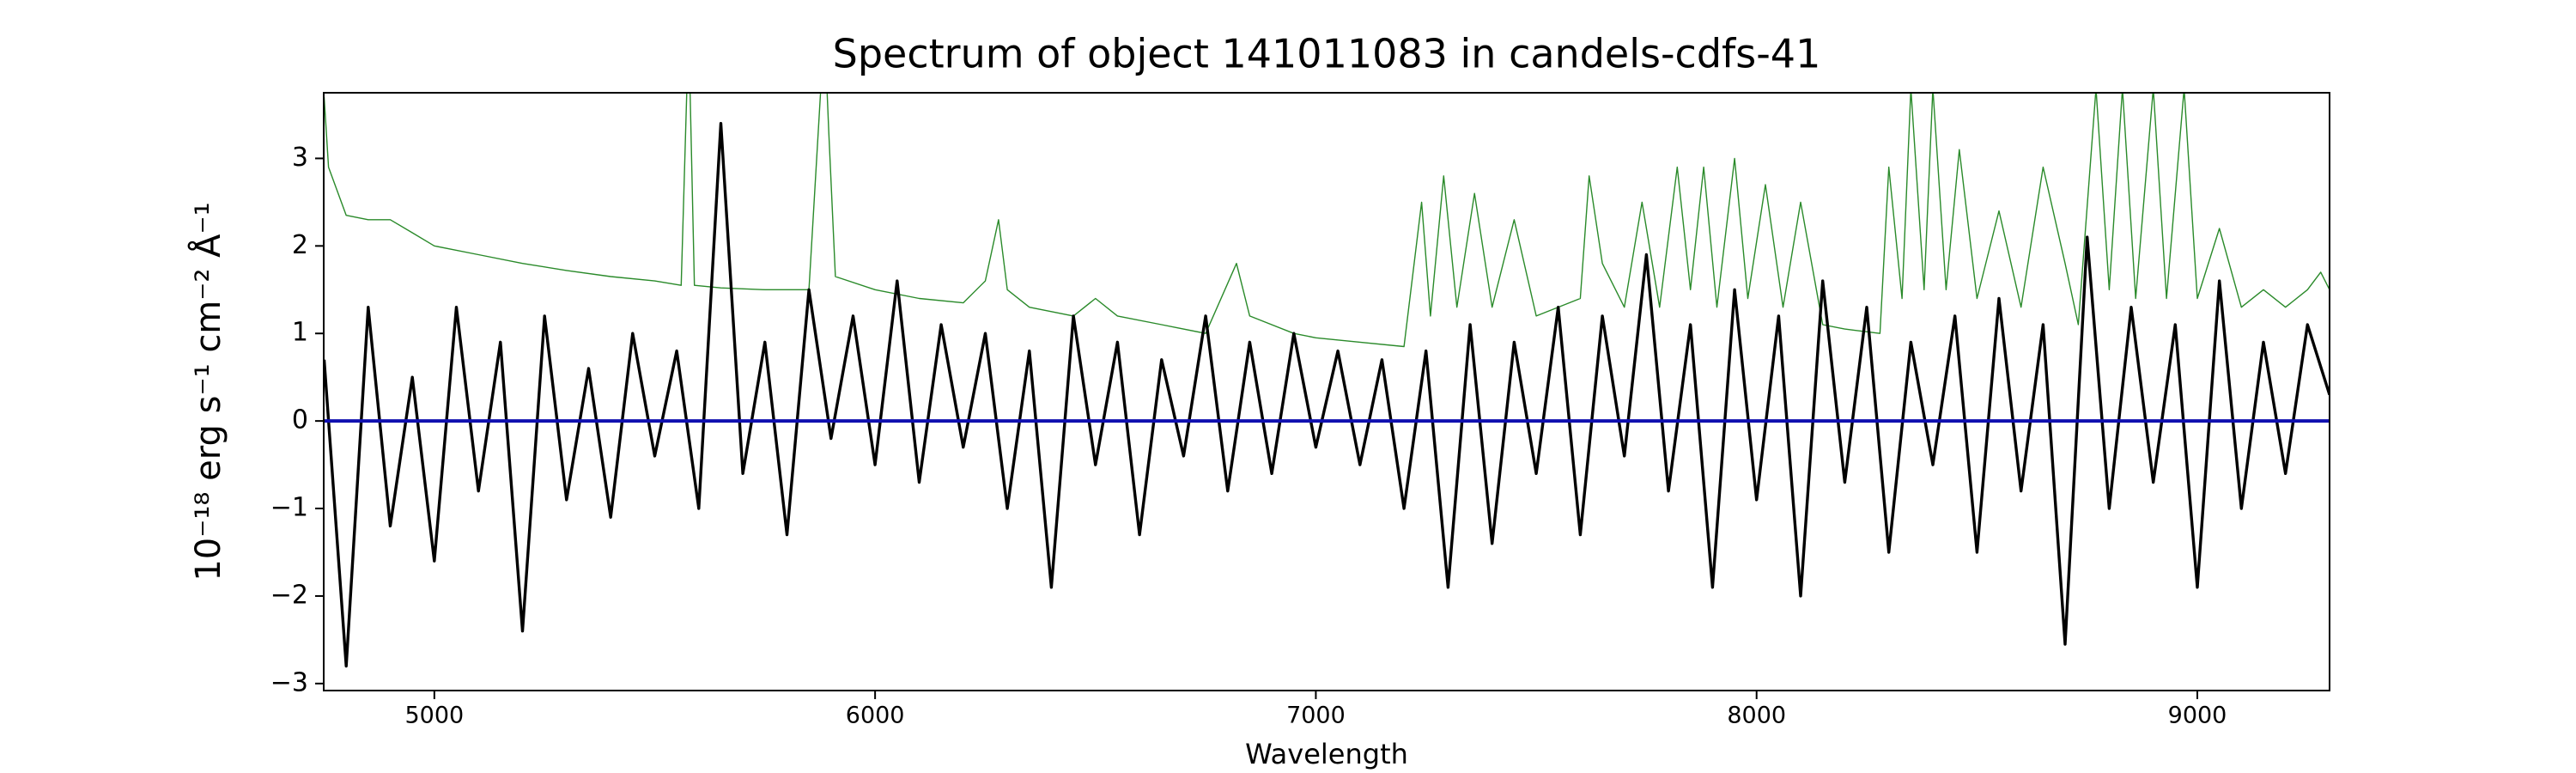  What do you see at coordinates (300, 333) in the screenshot?
I see `y-tick-label: 1` at bounding box center [300, 333].